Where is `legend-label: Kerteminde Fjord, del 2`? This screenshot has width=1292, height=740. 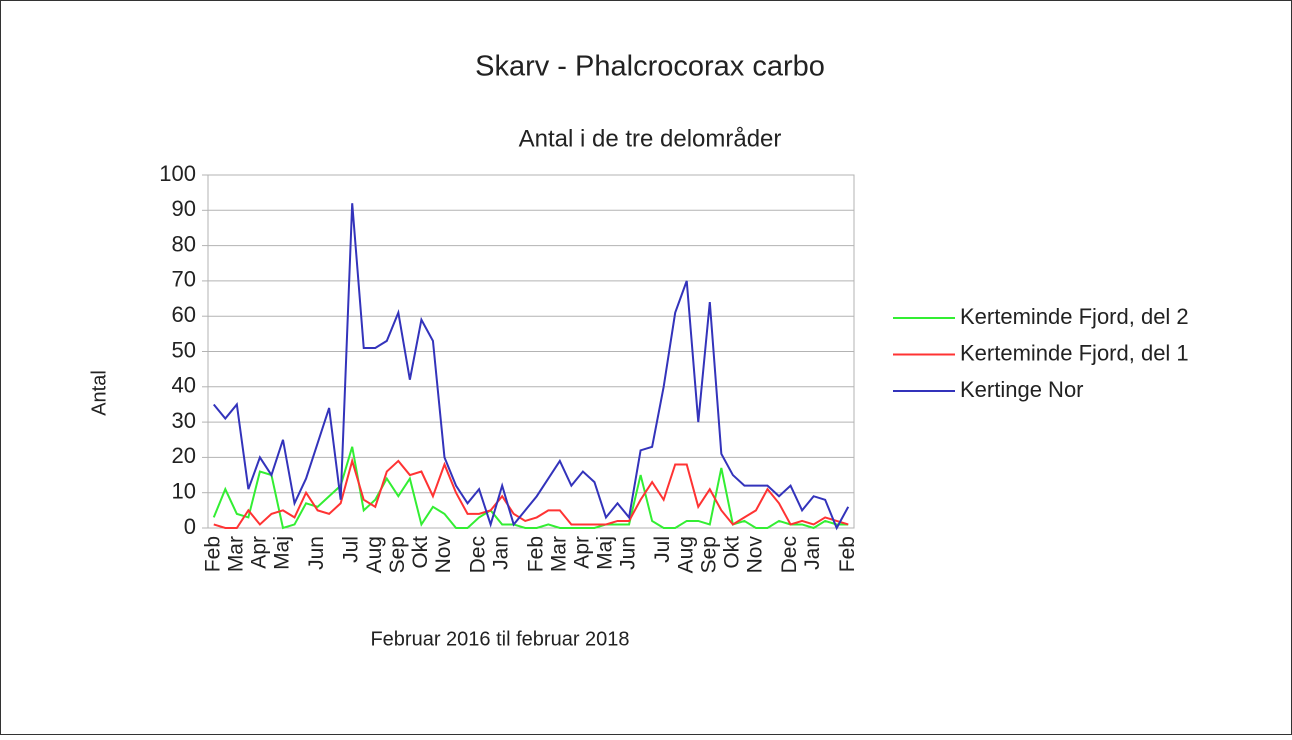
legend-label: Kerteminde Fjord, del 2 is located at coordinates (1074, 316).